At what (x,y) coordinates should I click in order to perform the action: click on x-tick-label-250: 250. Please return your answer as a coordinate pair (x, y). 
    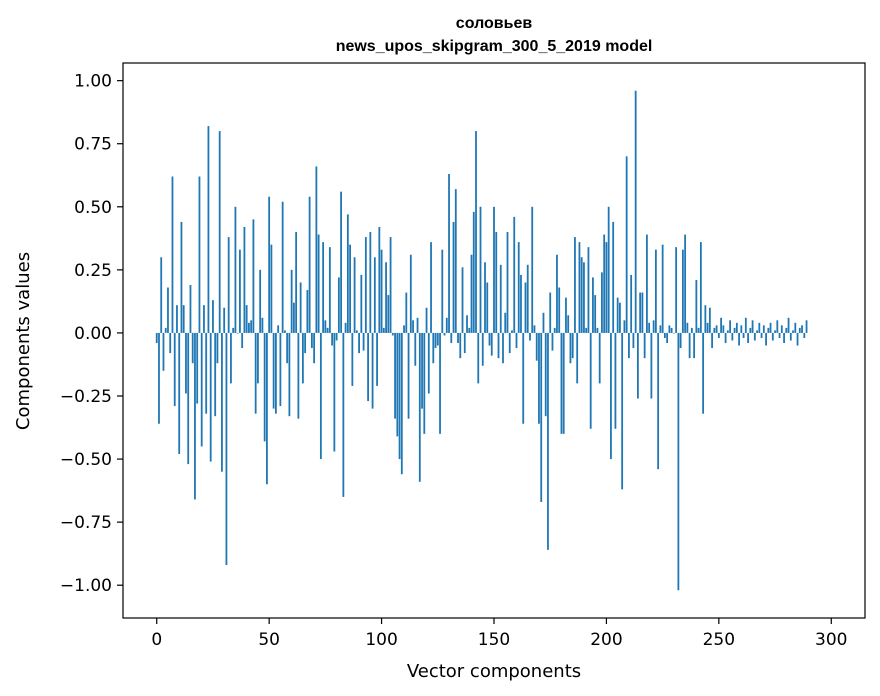
    Looking at the image, I should click on (719, 640).